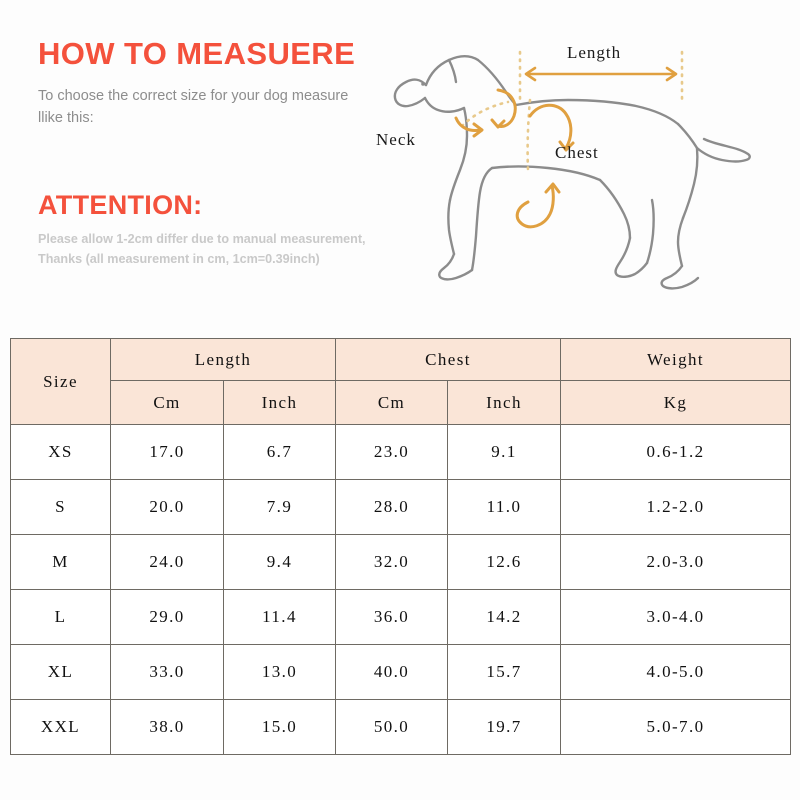  Describe the element at coordinates (577, 152) in the screenshot. I see `chest-label: Chest` at that location.